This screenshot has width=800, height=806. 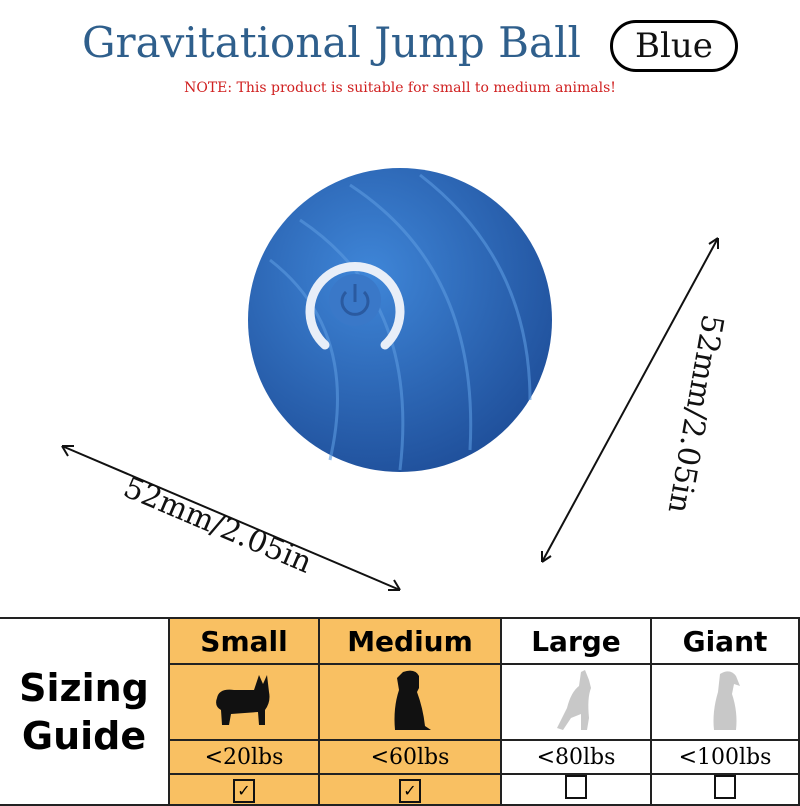 I want to click on size-small-header: Small, so click(x=244, y=641).